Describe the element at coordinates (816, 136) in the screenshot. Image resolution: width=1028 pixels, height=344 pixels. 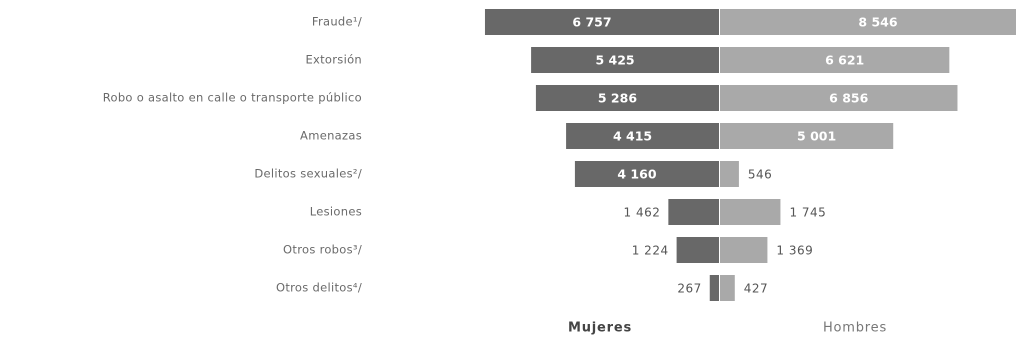
I see `value-label: 5 001` at that location.